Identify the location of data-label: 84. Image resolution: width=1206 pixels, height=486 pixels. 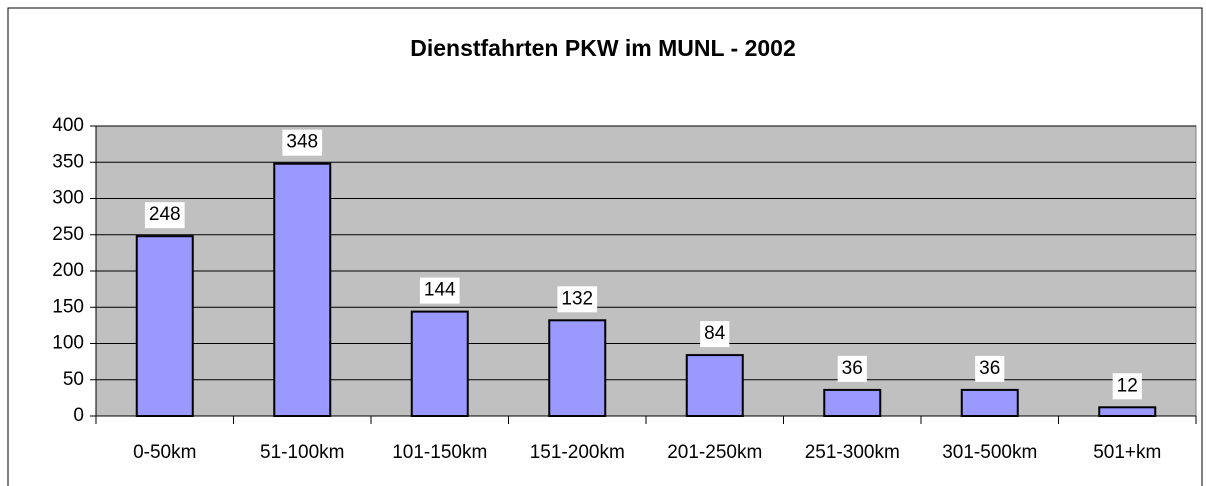
(715, 333).